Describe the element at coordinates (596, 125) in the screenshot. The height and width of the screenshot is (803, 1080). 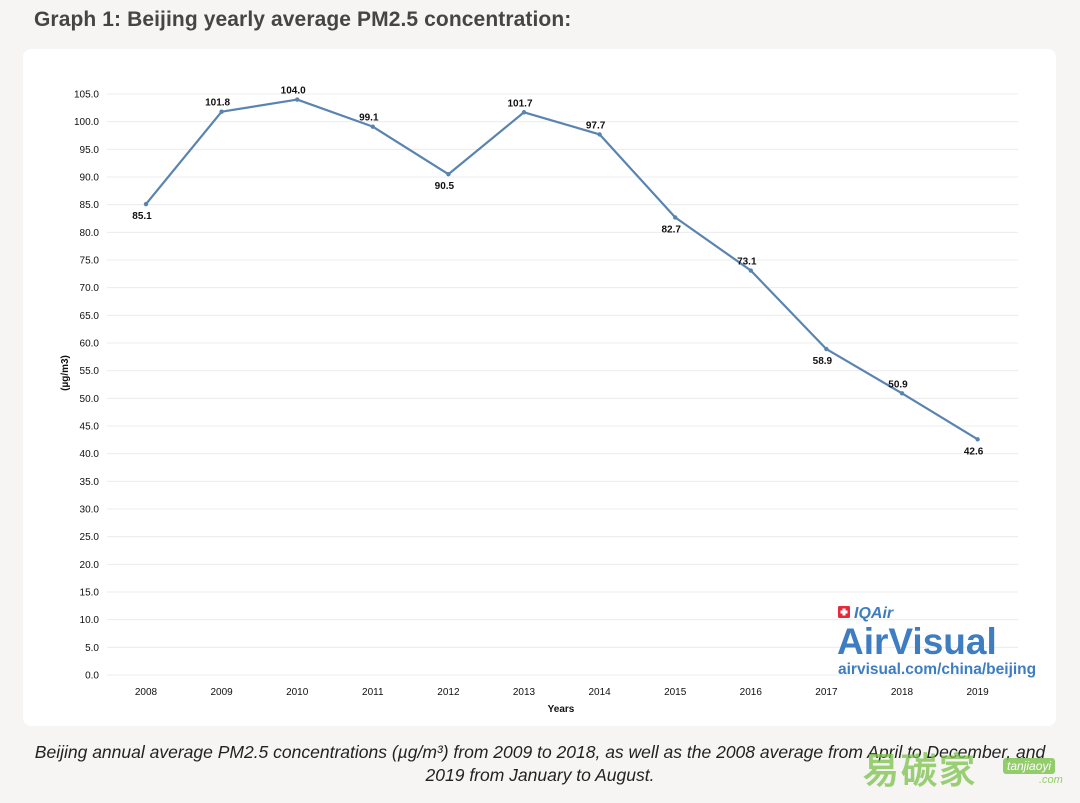
I see `data-label: 97.7` at that location.